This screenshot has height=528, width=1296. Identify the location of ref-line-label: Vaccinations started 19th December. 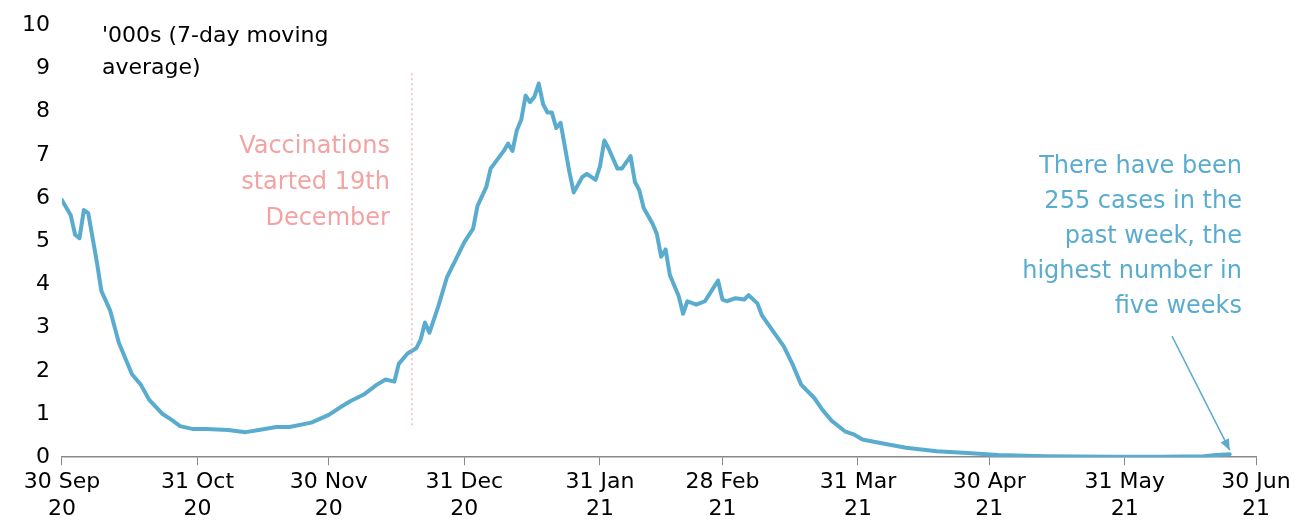
(315, 181).